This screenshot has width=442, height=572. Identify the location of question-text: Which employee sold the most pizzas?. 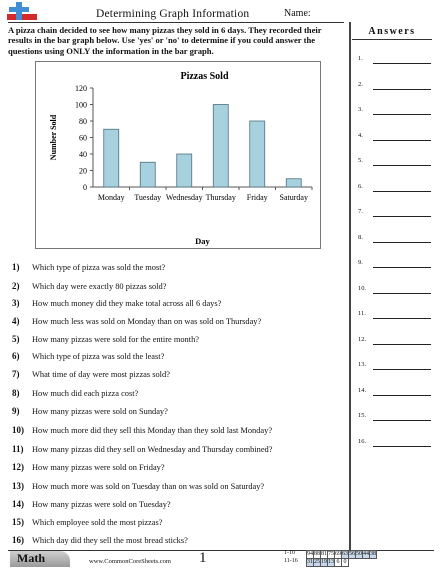
(97, 522).